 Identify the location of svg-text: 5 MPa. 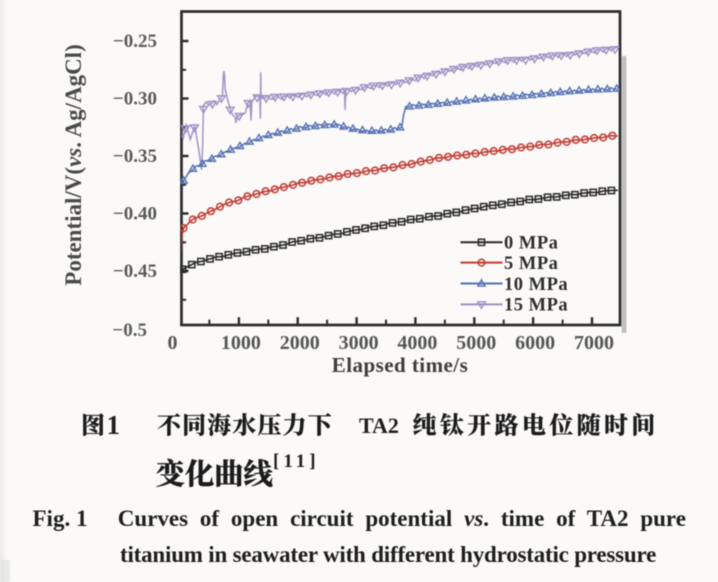
(531, 264).